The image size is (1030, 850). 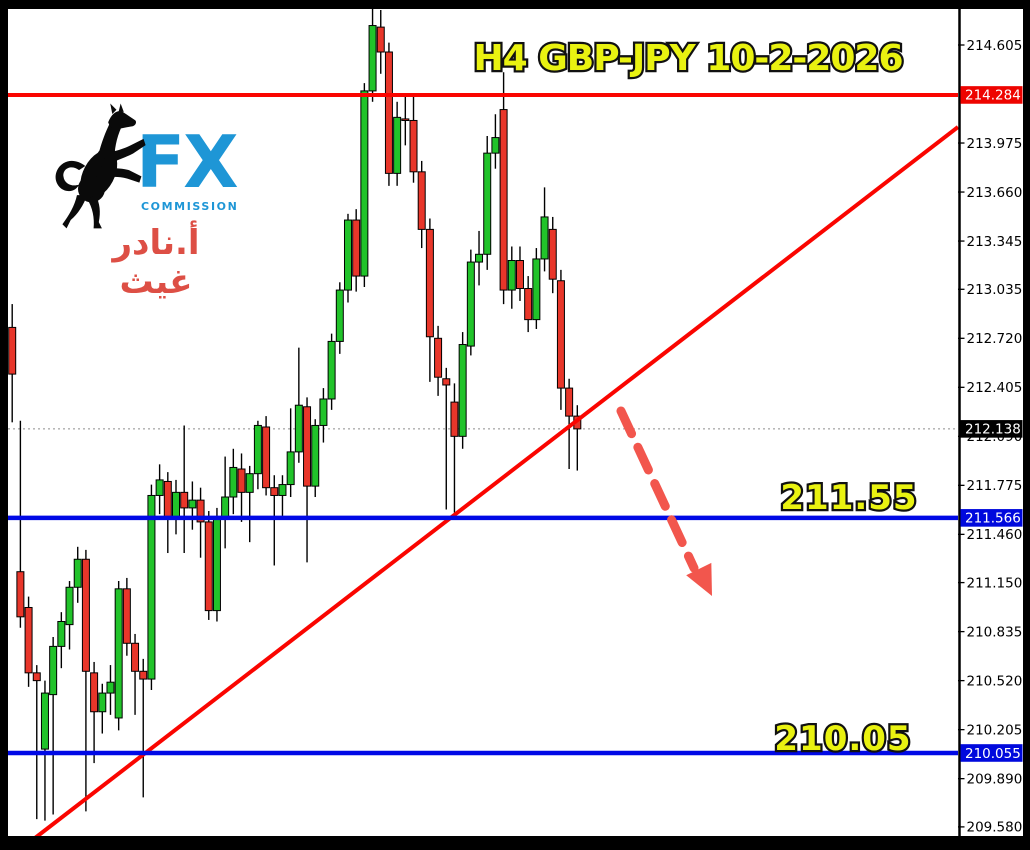 What do you see at coordinates (995, 193) in the screenshot?
I see `price-tick-label: 213.660` at bounding box center [995, 193].